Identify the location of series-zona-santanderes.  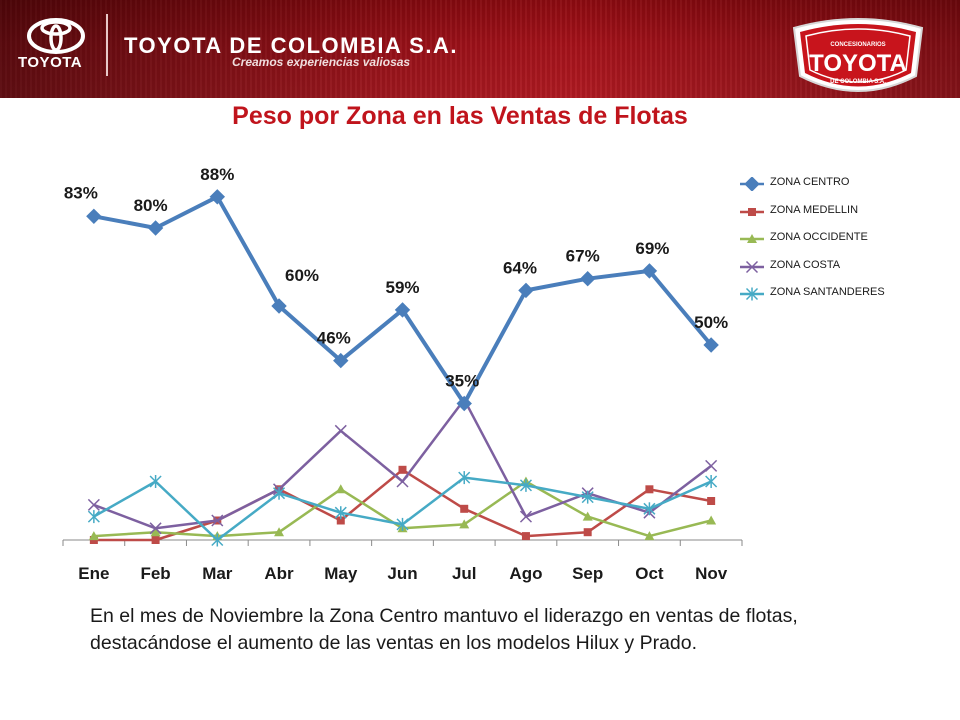
(402, 509).